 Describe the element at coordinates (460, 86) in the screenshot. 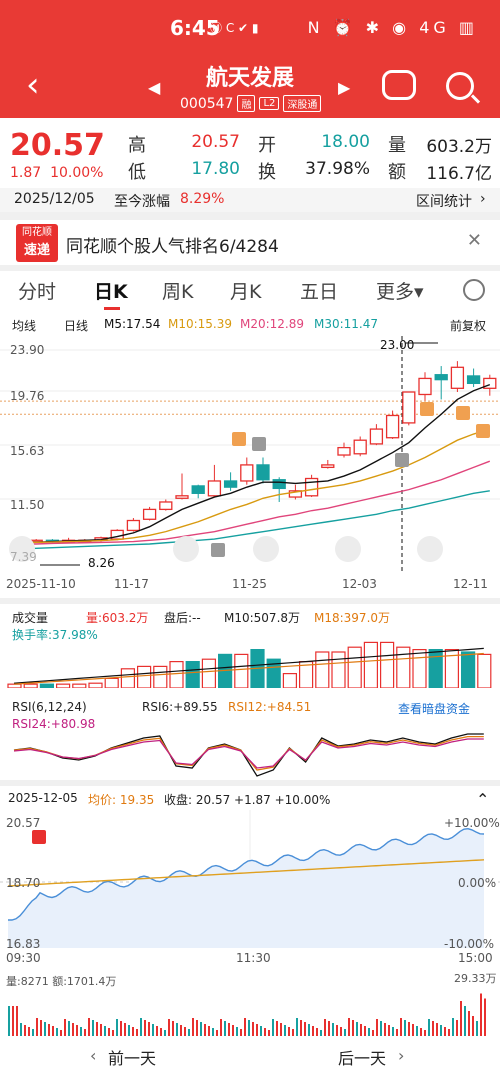

I see `search-icon` at that location.